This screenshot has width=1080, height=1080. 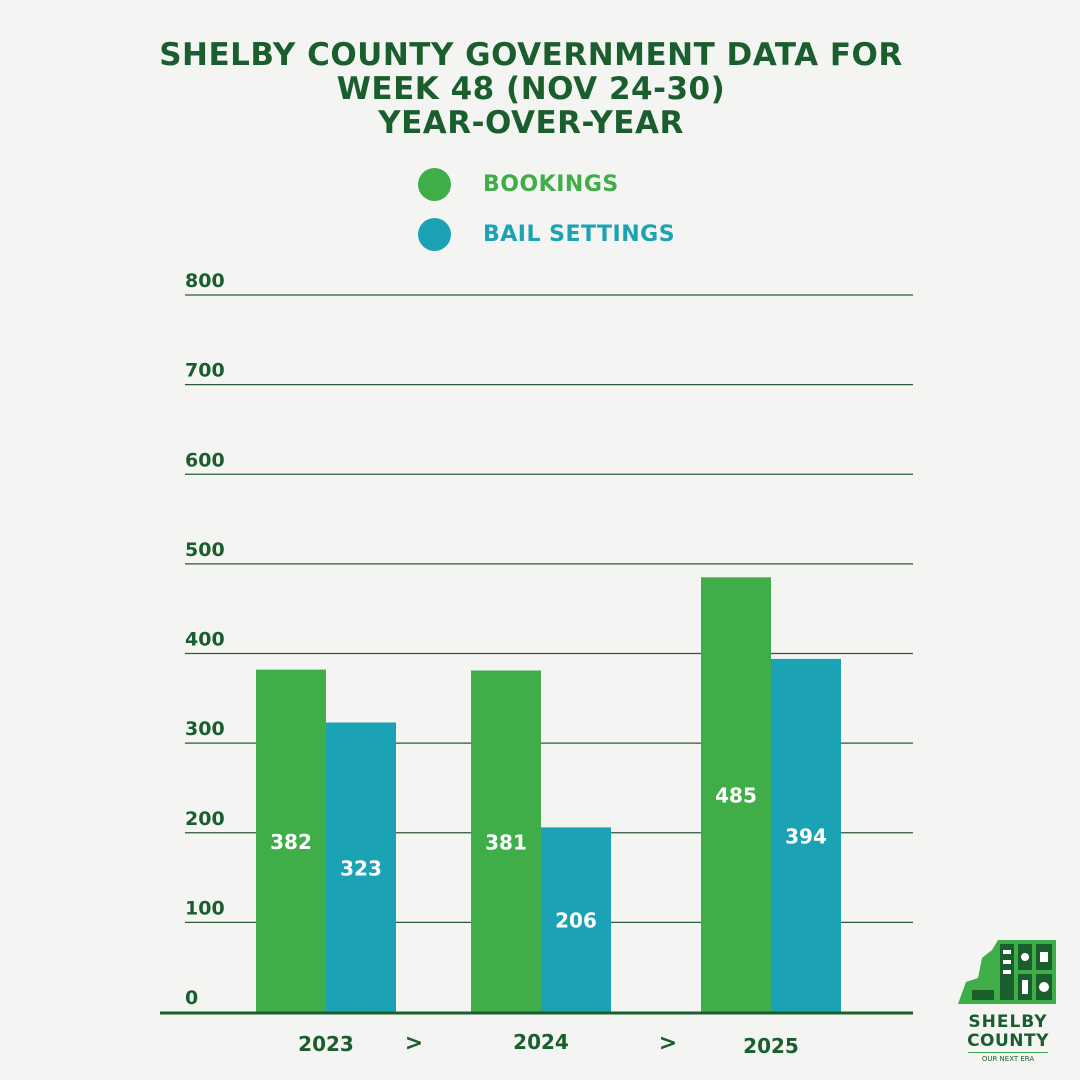 I want to click on title-line-3: YEAR-OVER-YEAR, so click(x=531, y=123).